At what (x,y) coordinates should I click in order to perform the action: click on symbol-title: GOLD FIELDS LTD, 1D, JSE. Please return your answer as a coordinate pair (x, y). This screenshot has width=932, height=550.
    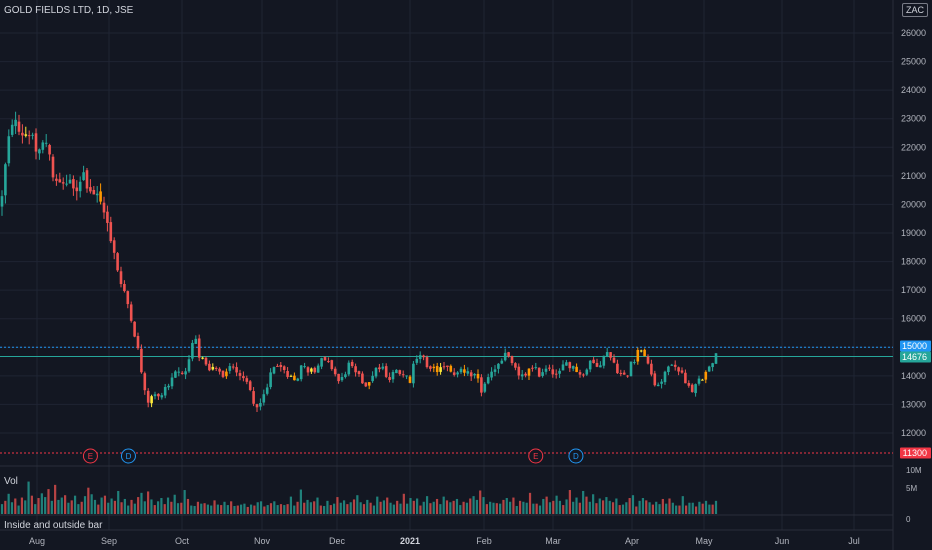
    Looking at the image, I should click on (69, 10).